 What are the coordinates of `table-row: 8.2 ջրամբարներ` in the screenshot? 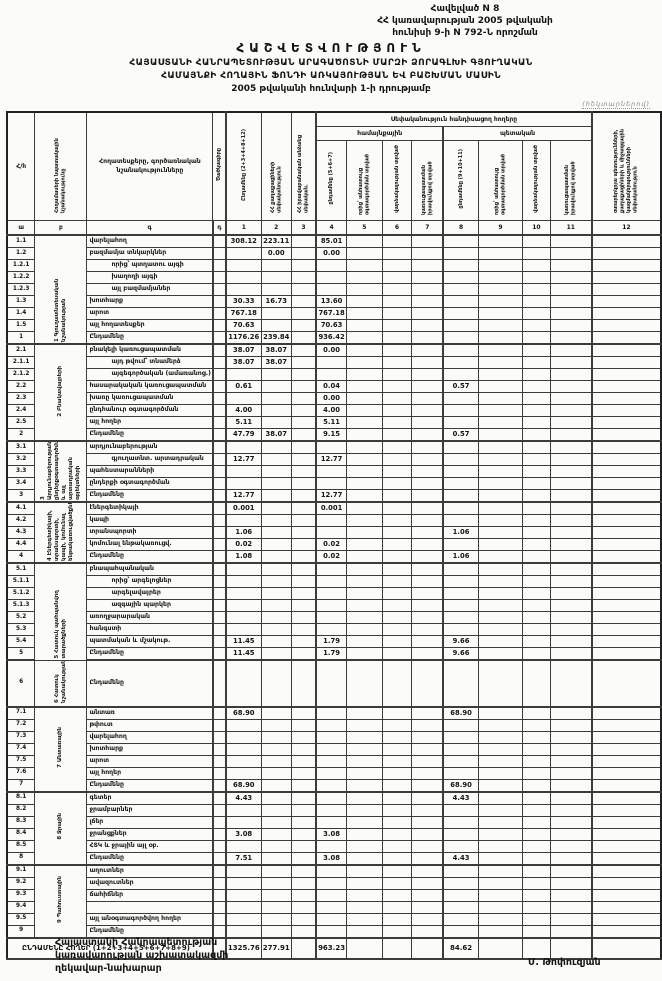 It's located at (334, 810).